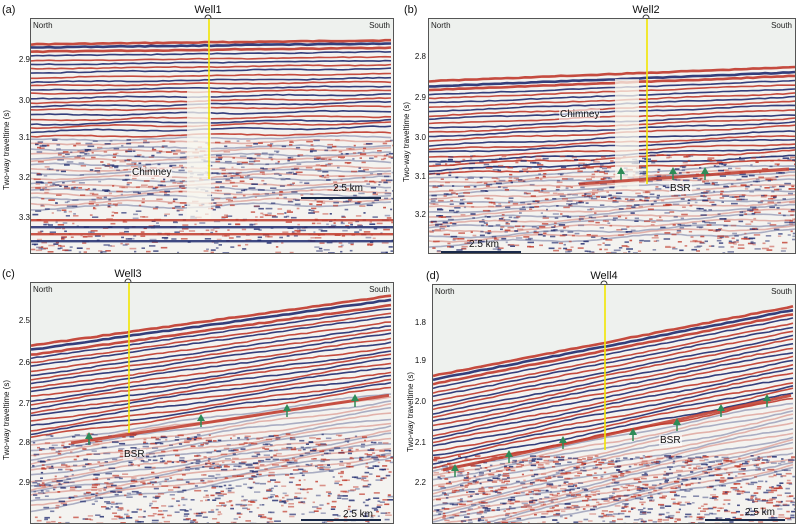 This screenshot has width=800, height=528. What do you see at coordinates (43, 25) in the screenshot?
I see `north-label: North` at bounding box center [43, 25].